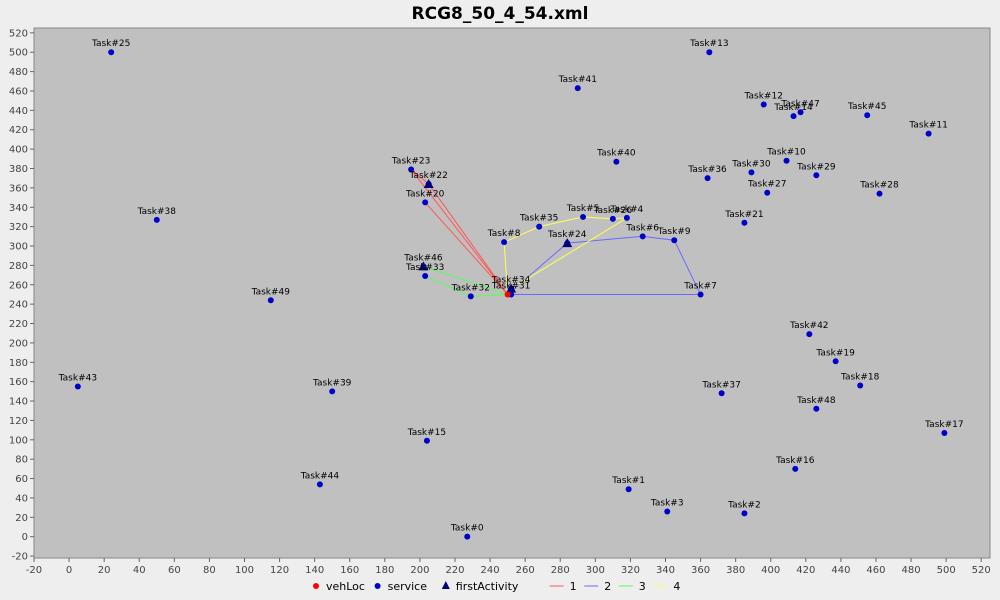 The height and width of the screenshot is (600, 1000). Describe the element at coordinates (567, 235) in the screenshot. I see `task-label: Task#24` at that location.